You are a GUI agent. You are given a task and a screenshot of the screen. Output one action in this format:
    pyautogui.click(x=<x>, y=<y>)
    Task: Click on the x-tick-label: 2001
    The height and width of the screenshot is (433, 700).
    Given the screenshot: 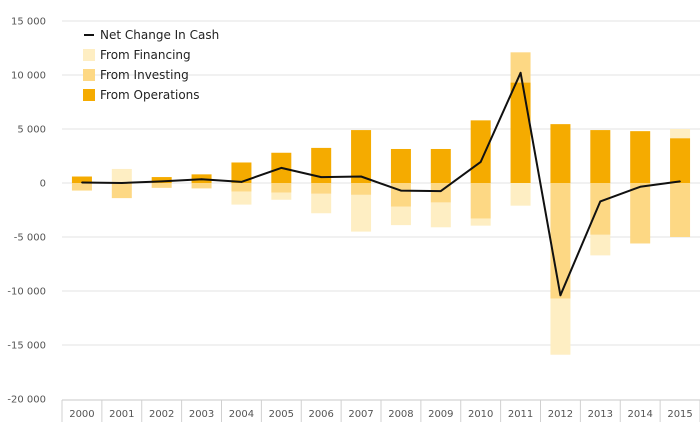 What is the action you would take?
    pyautogui.click(x=121, y=414)
    